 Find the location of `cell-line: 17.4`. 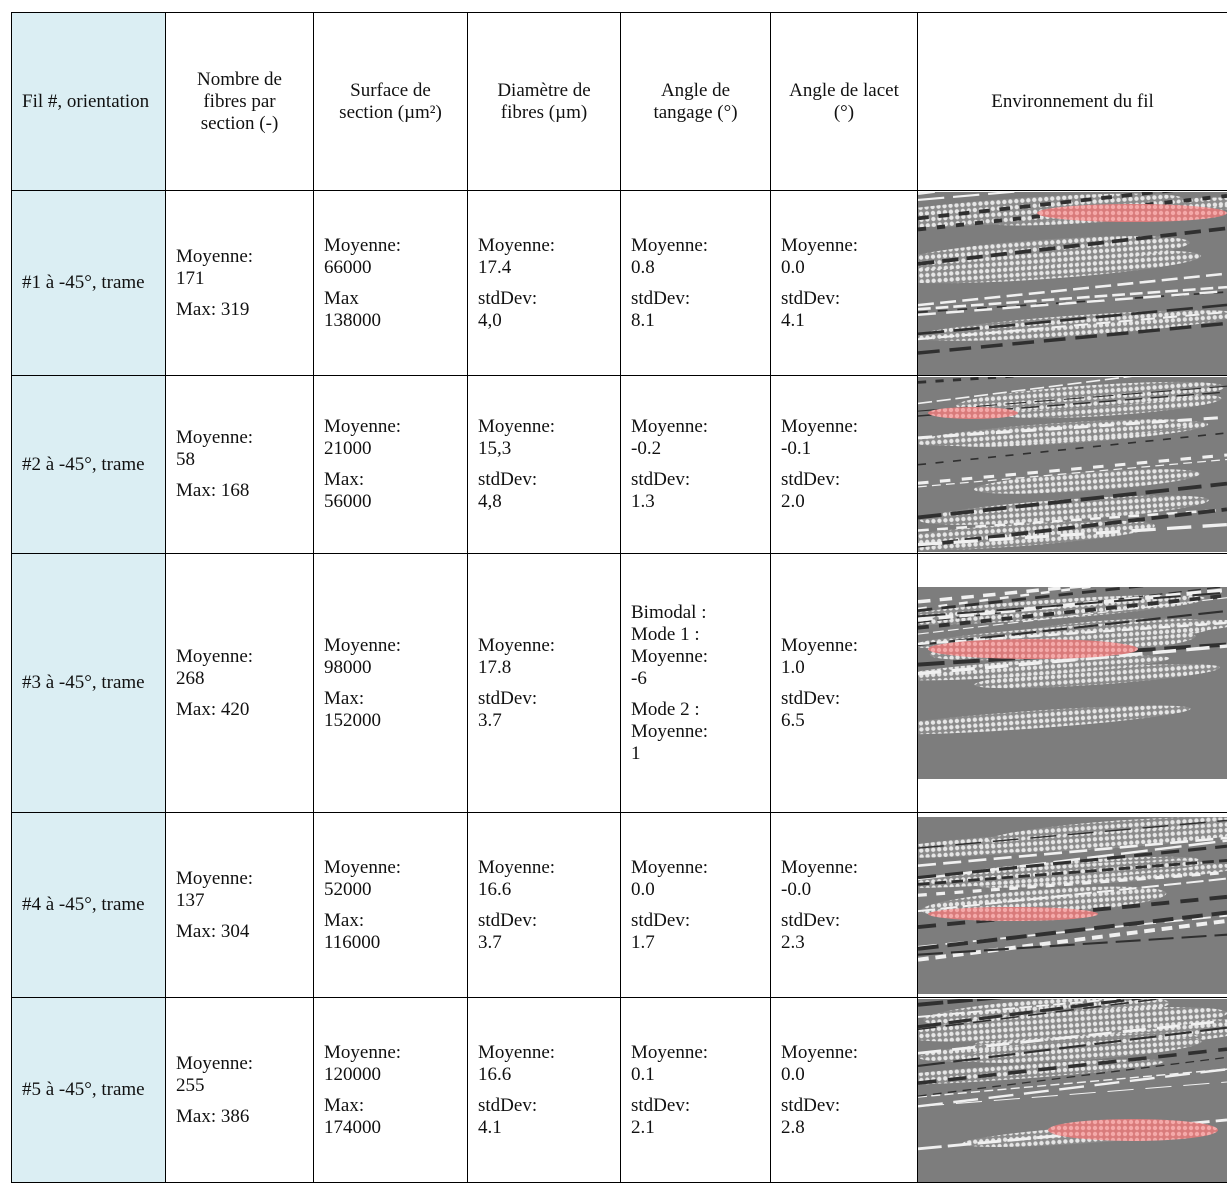

cell-line: 17.4 is located at coordinates (544, 268).